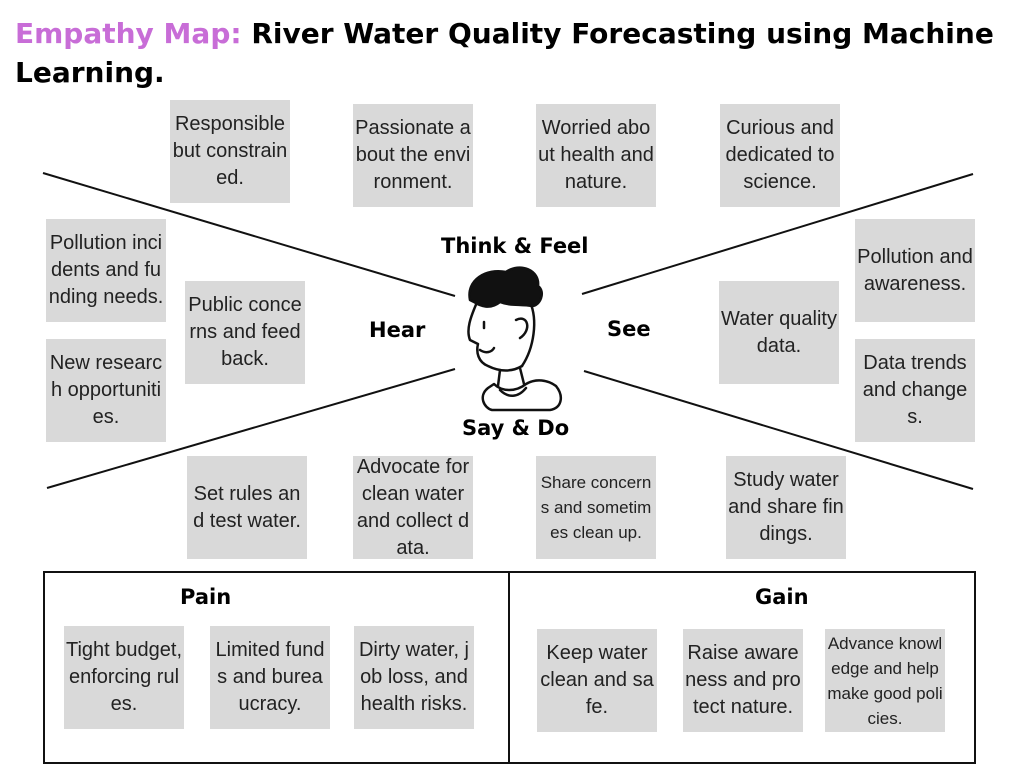  I want to click on sticky-note: Worried about health and nature., so click(596, 155).